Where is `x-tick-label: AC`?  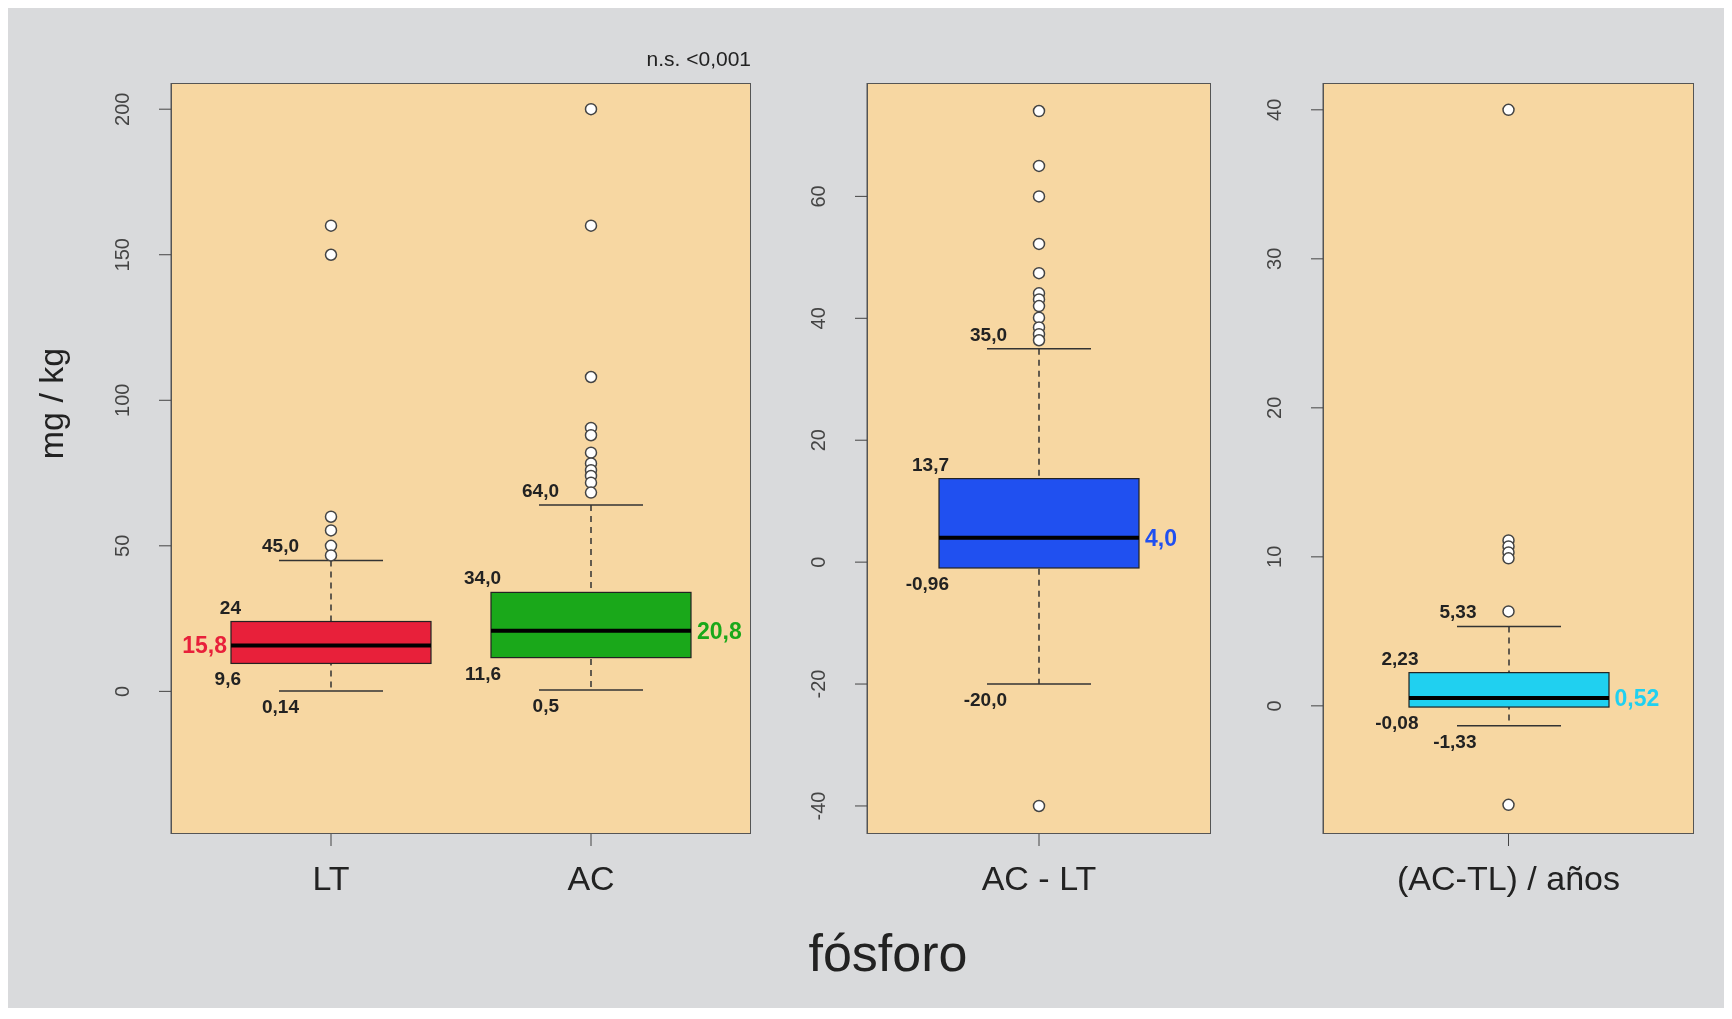
x-tick-label: AC is located at coordinates (591, 878).